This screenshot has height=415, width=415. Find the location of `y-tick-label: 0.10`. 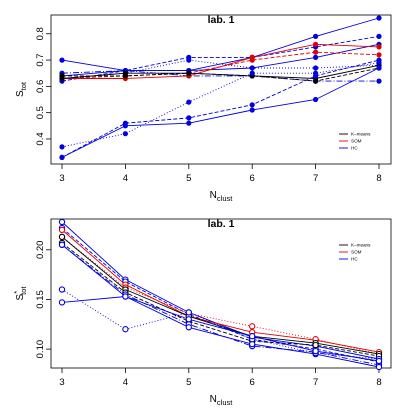

y-tick-label: 0.10 is located at coordinates (40, 349).